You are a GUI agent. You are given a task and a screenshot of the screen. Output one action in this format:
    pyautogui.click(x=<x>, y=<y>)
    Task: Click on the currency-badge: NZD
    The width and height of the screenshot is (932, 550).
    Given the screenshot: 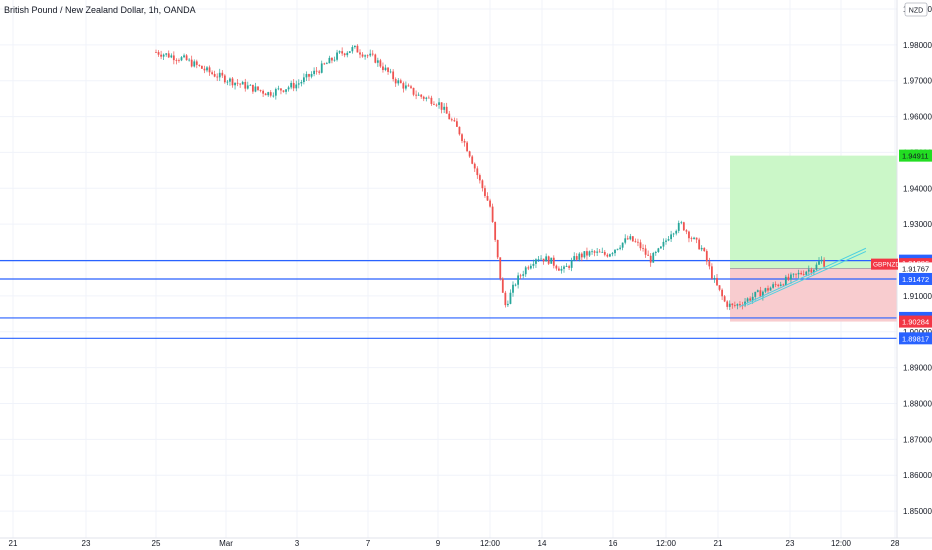 What is the action you would take?
    pyautogui.click(x=916, y=9)
    